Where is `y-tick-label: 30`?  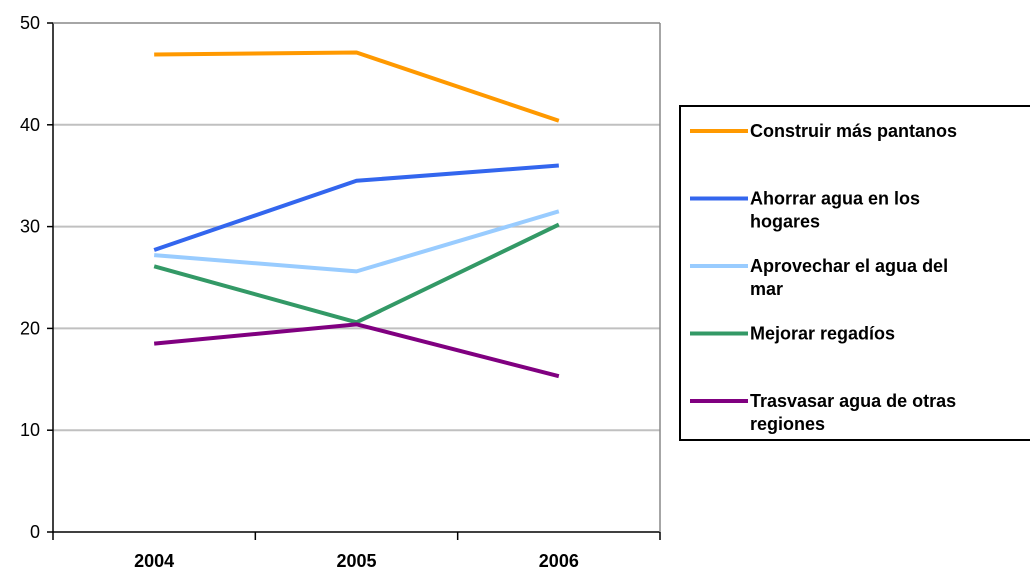
y-tick-label: 30 is located at coordinates (30, 227).